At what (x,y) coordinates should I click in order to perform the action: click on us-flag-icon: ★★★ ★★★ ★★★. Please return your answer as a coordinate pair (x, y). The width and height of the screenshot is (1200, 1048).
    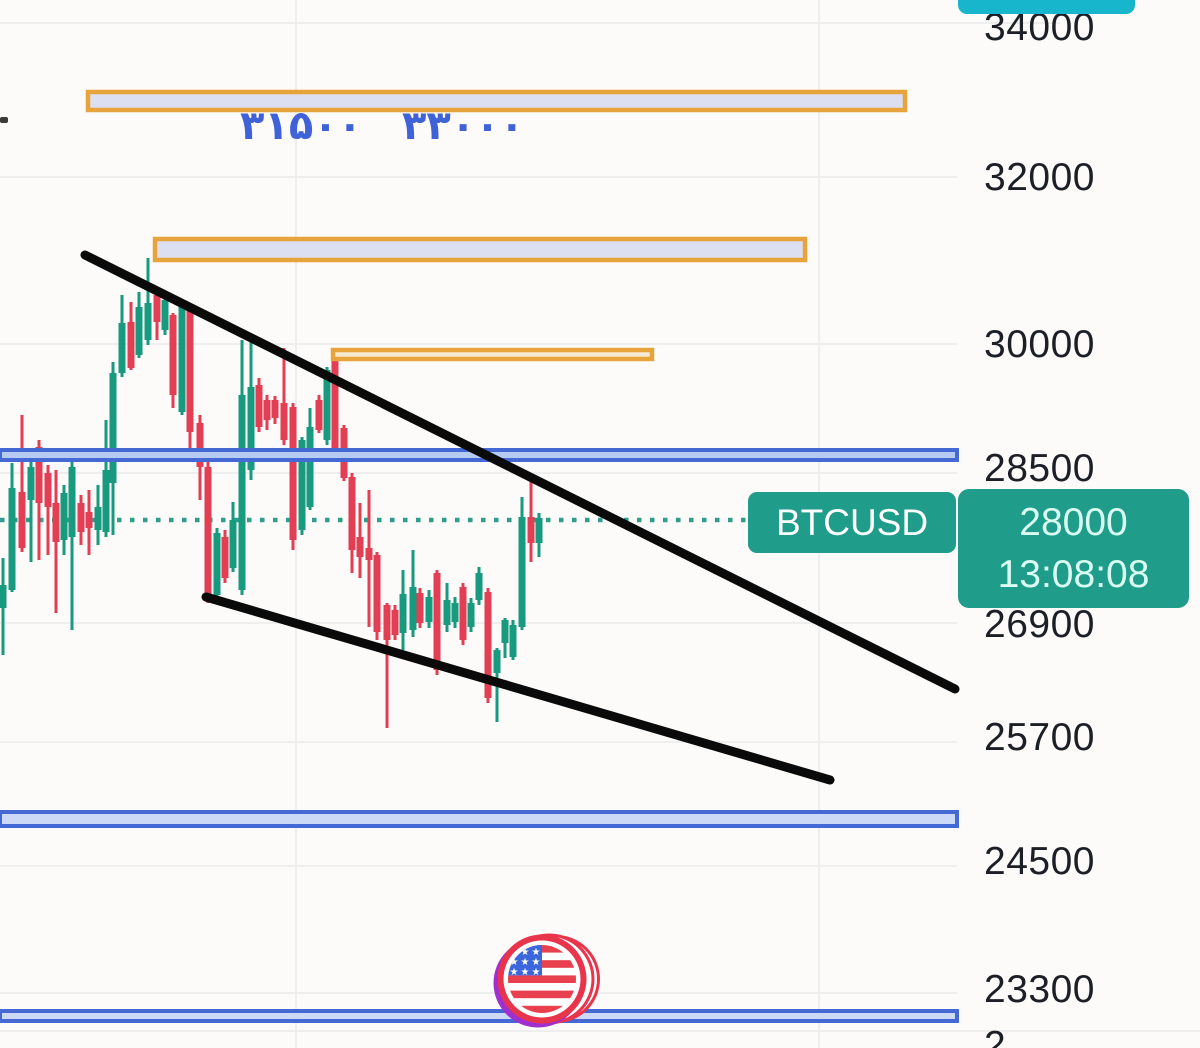
    Looking at the image, I should click on (546, 980).